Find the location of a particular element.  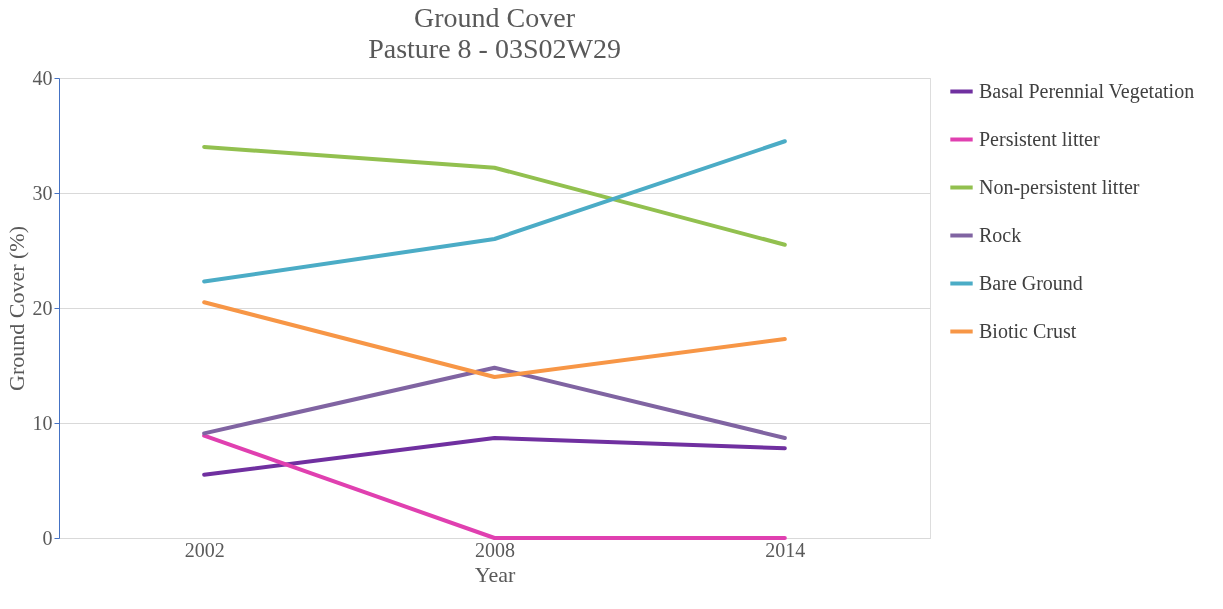

legend-label: Persistent litter is located at coordinates (1039, 138).